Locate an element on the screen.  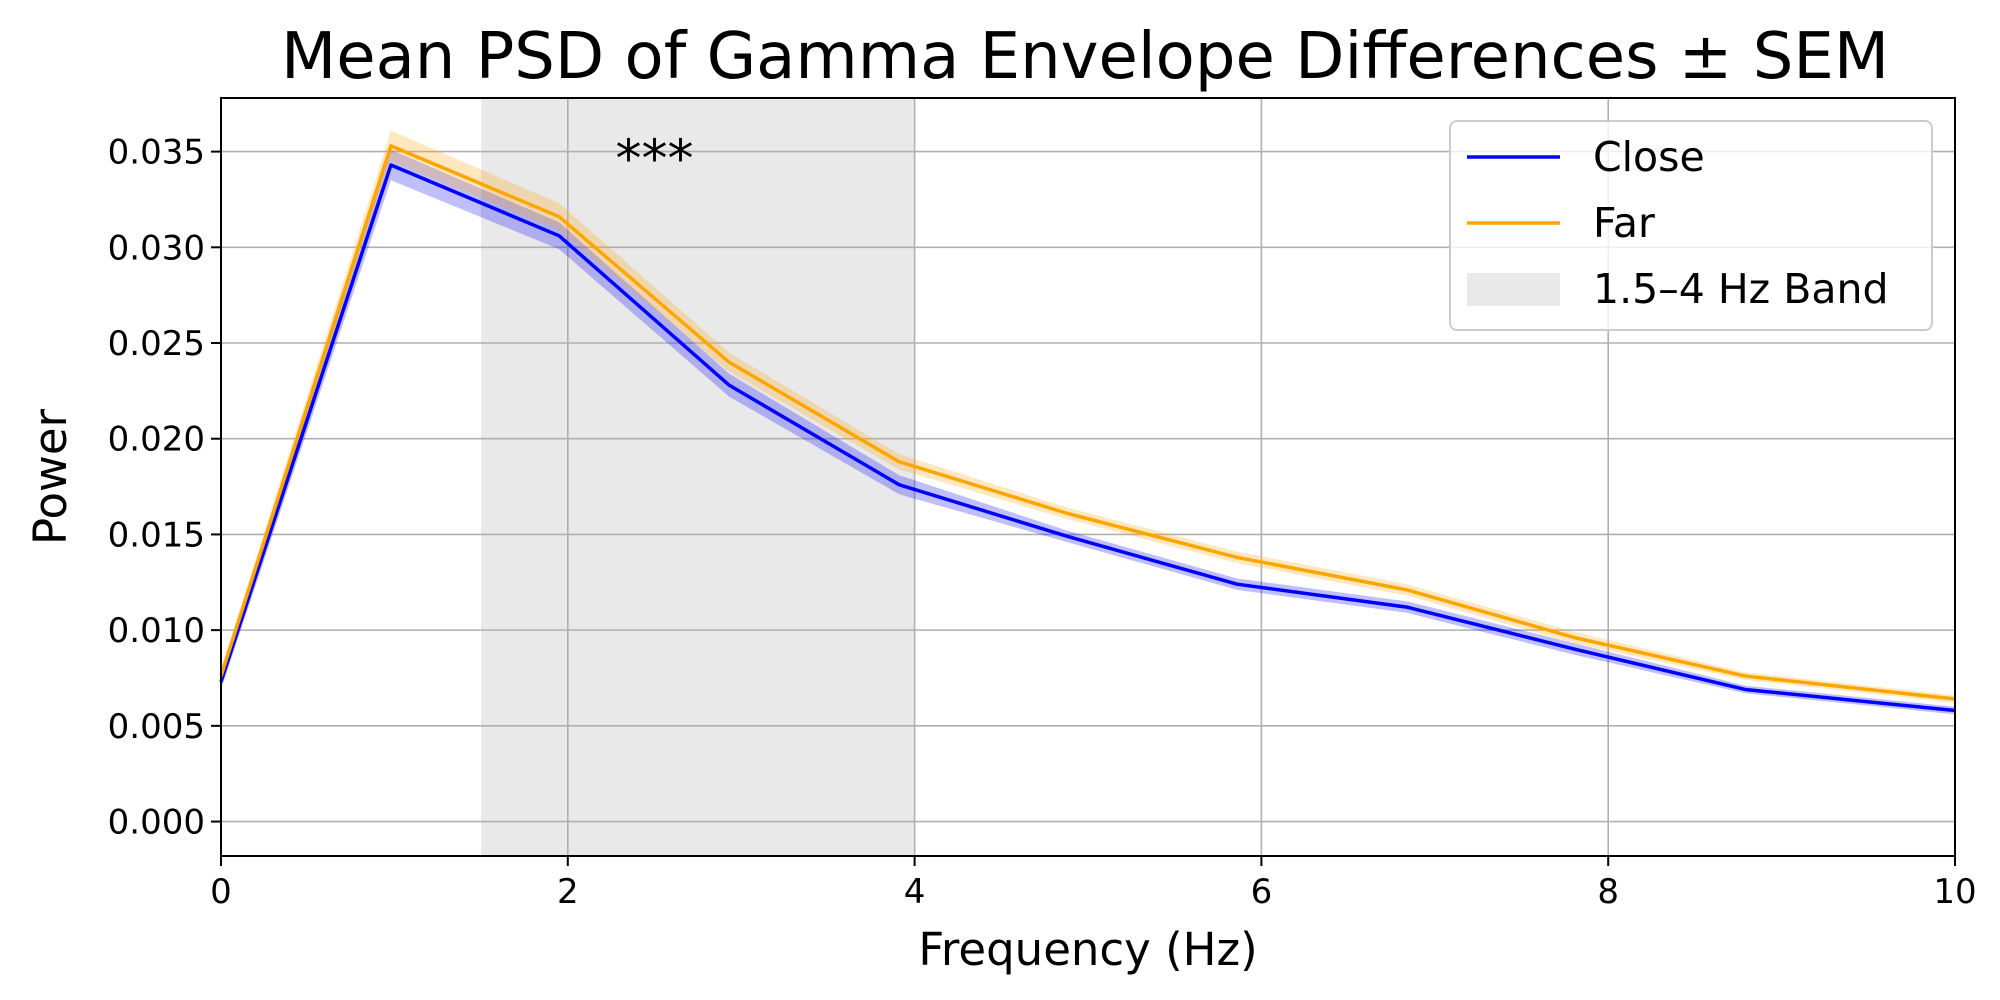
x-tick-label: 2 is located at coordinates (568, 892).